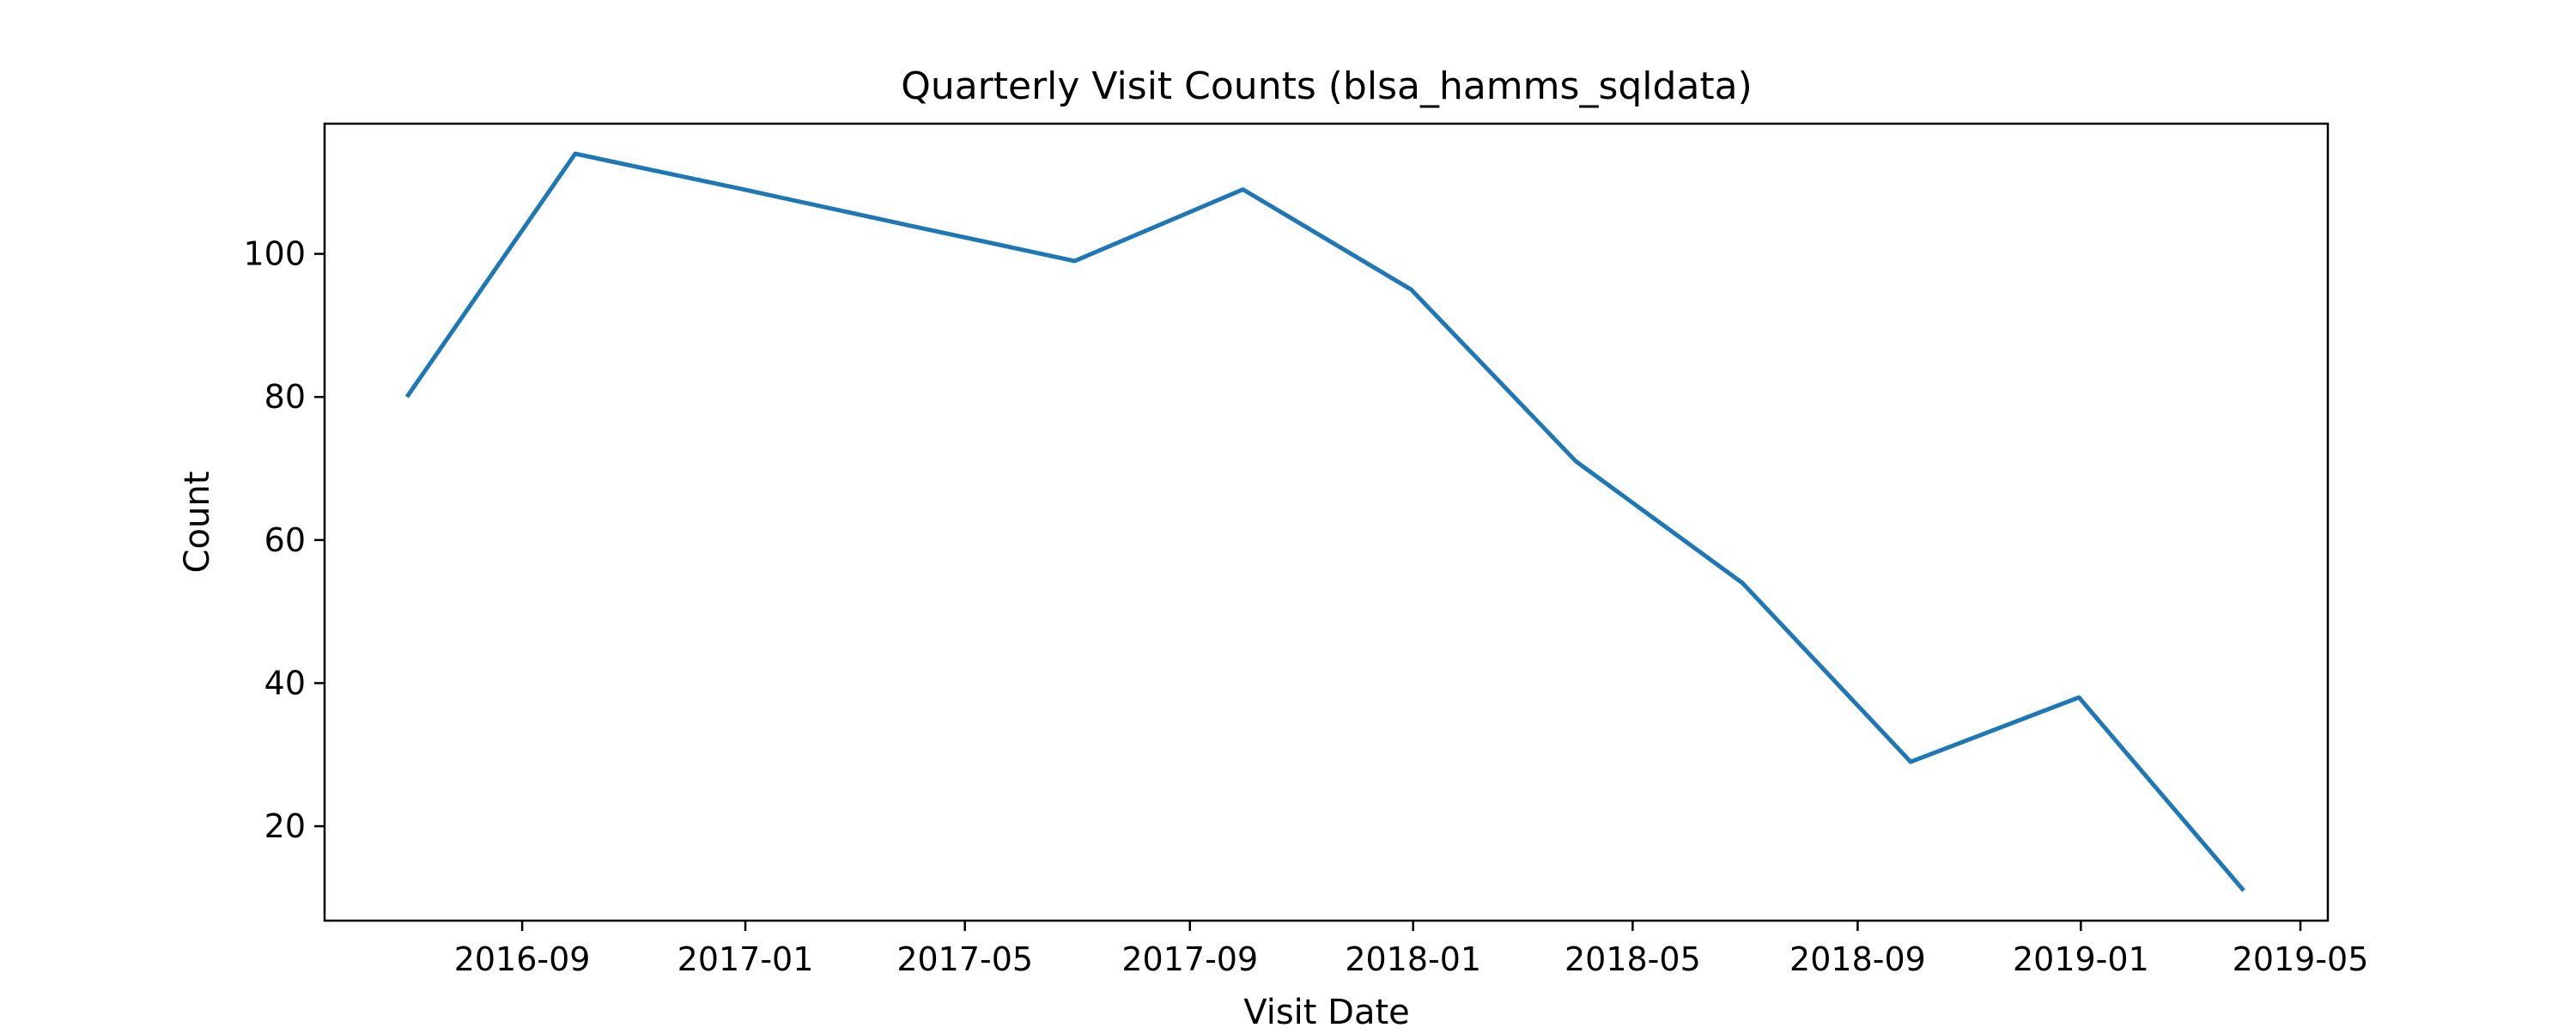 This screenshot has height=1034, width=2576. What do you see at coordinates (1327, 1012) in the screenshot?
I see `x-axis-label: Visit Date` at bounding box center [1327, 1012].